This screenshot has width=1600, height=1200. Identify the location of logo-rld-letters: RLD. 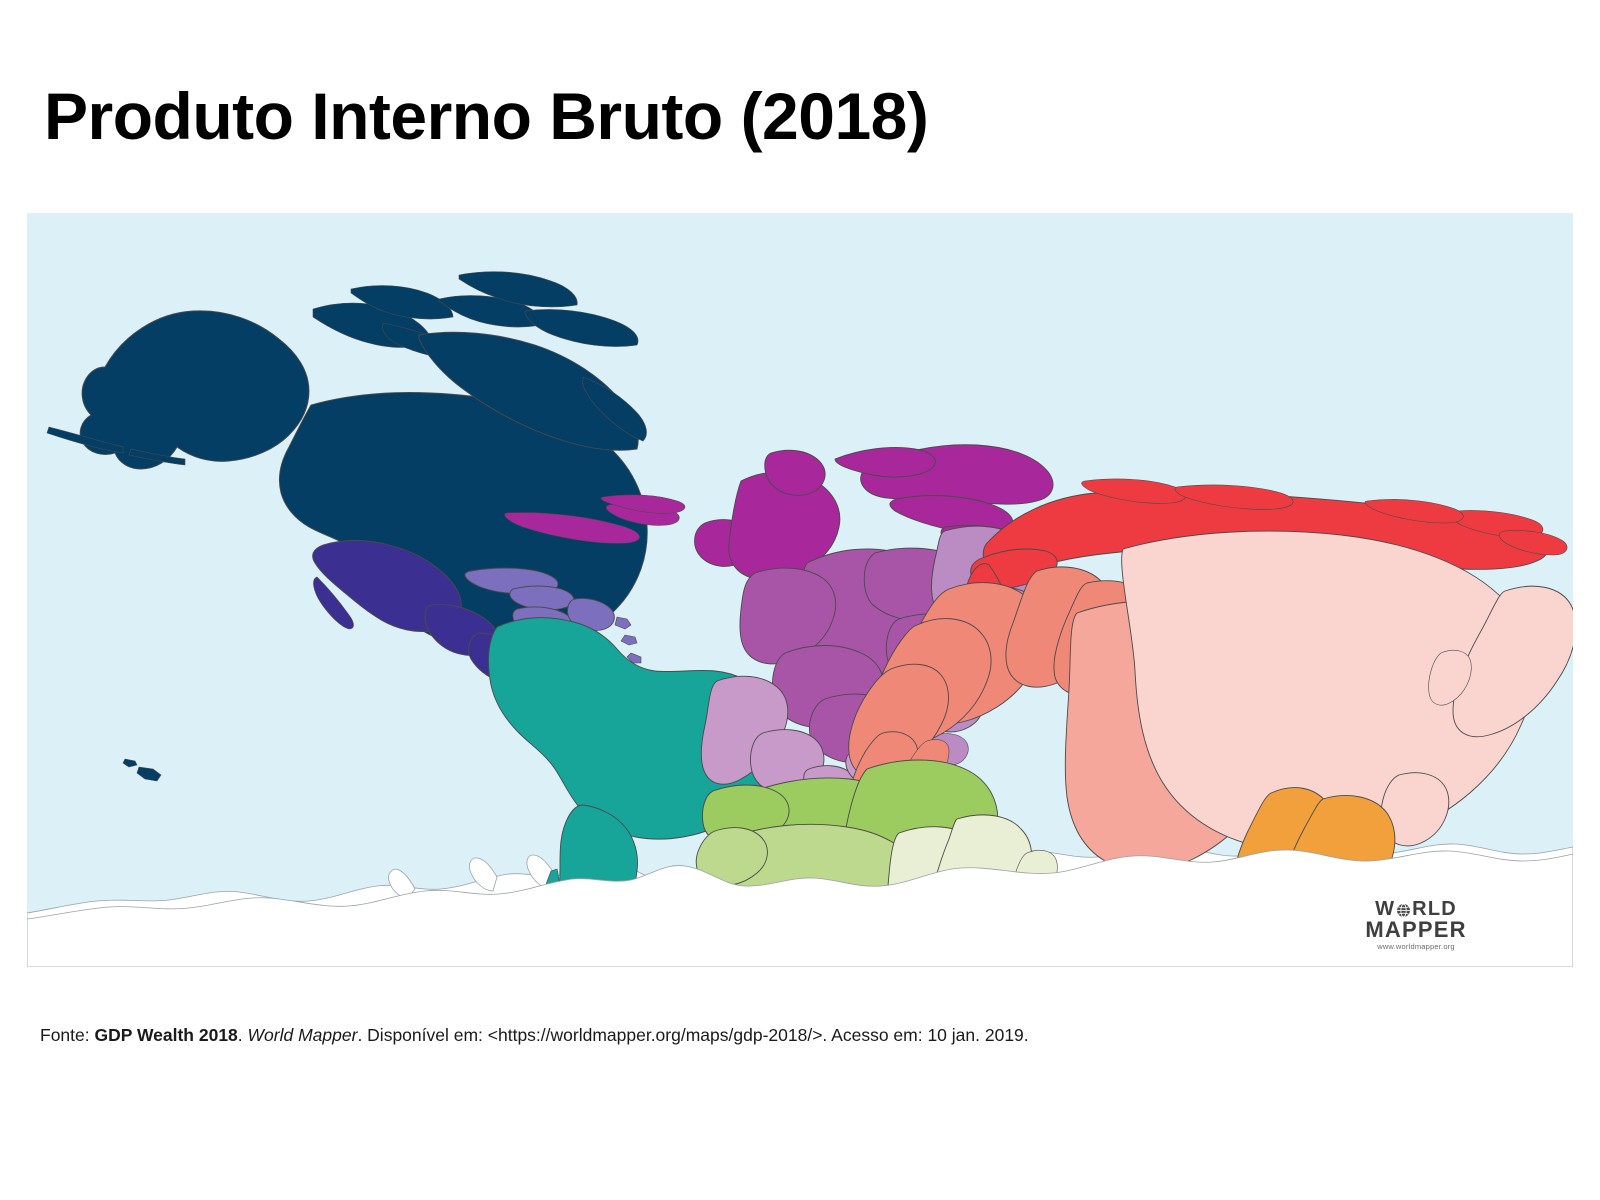
(1434, 908).